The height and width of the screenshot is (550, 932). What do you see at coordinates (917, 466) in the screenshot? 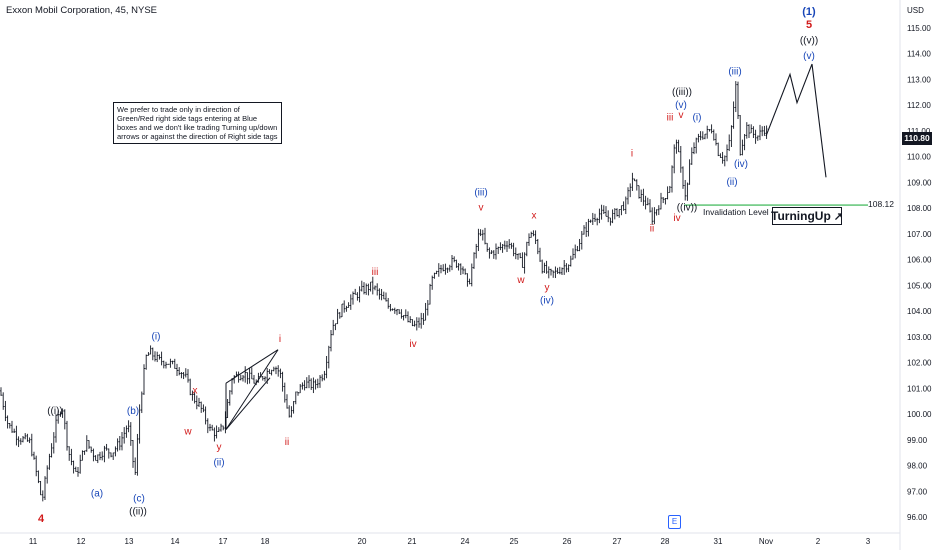
I see `y-tick-label: 98.00` at bounding box center [917, 466].